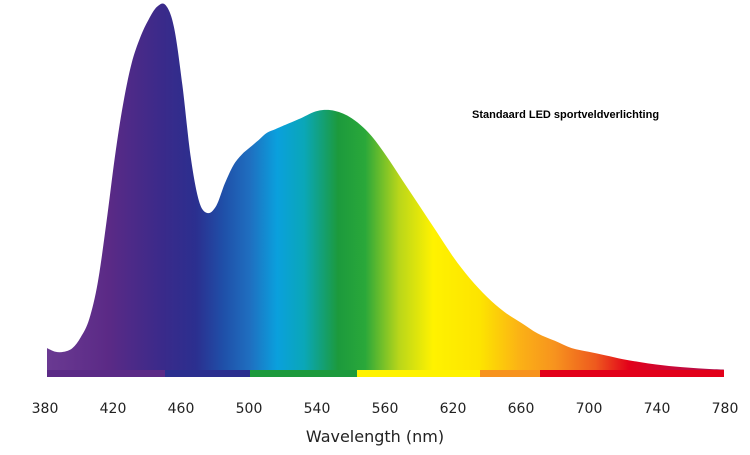  Describe the element at coordinates (317, 409) in the screenshot. I see `x-tick-label: 540` at that location.